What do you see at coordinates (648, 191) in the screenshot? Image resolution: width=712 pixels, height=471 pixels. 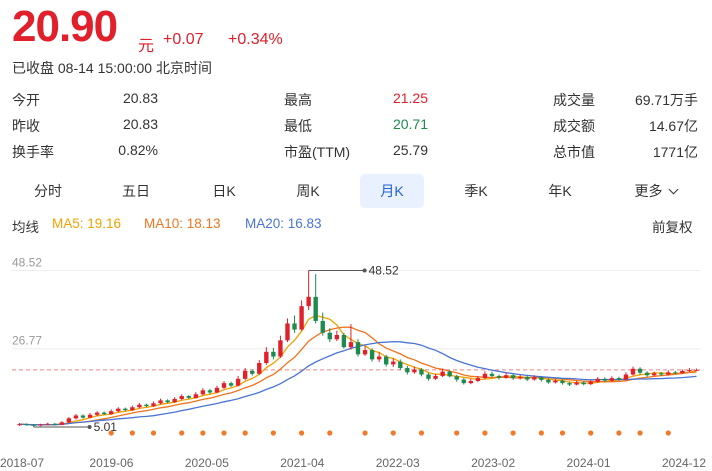 I see `tab-more-label: 更多` at bounding box center [648, 191].